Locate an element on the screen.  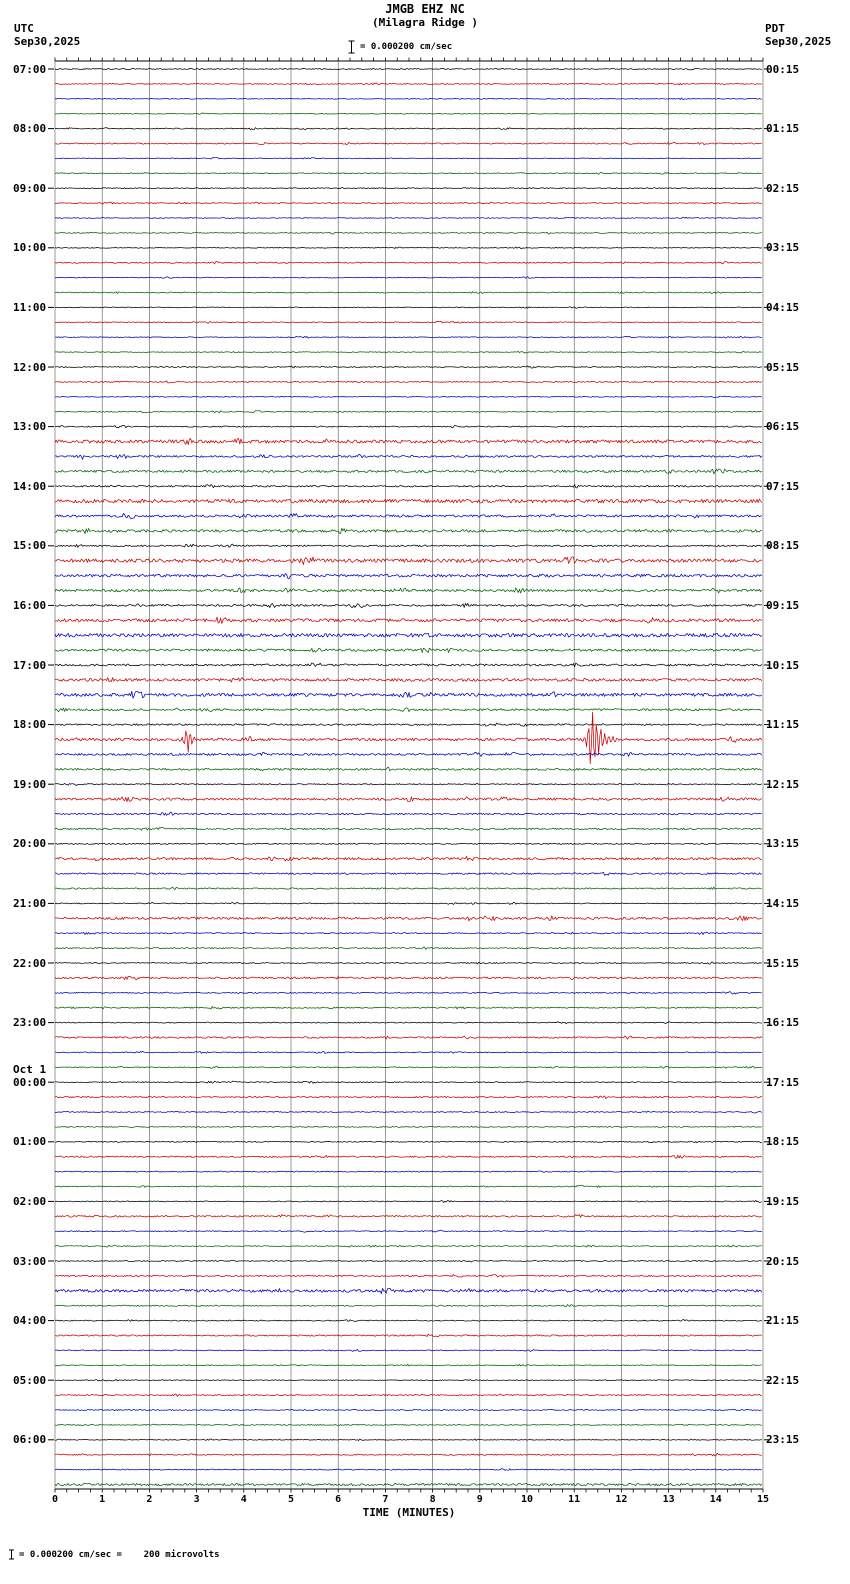
pdt-hour-label: 22:15 is located at coordinates (783, 1380).